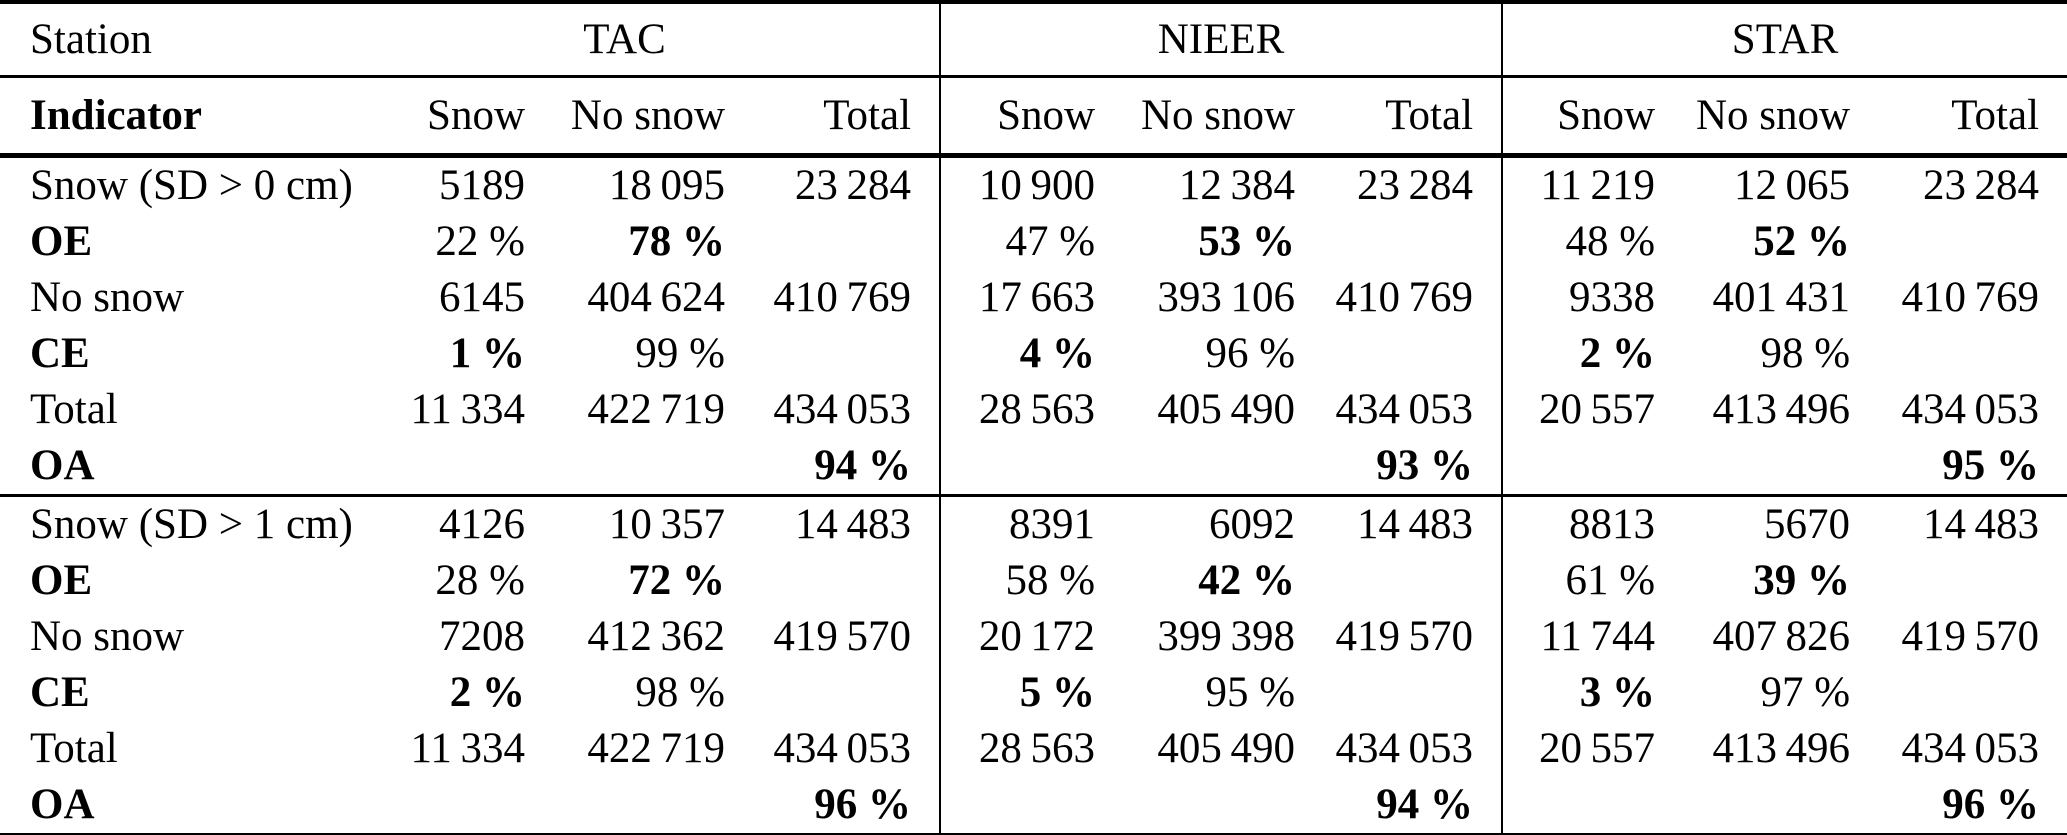 The width and height of the screenshot is (2067, 835). I want to click on group-header-tac: TAC, so click(625, 40).